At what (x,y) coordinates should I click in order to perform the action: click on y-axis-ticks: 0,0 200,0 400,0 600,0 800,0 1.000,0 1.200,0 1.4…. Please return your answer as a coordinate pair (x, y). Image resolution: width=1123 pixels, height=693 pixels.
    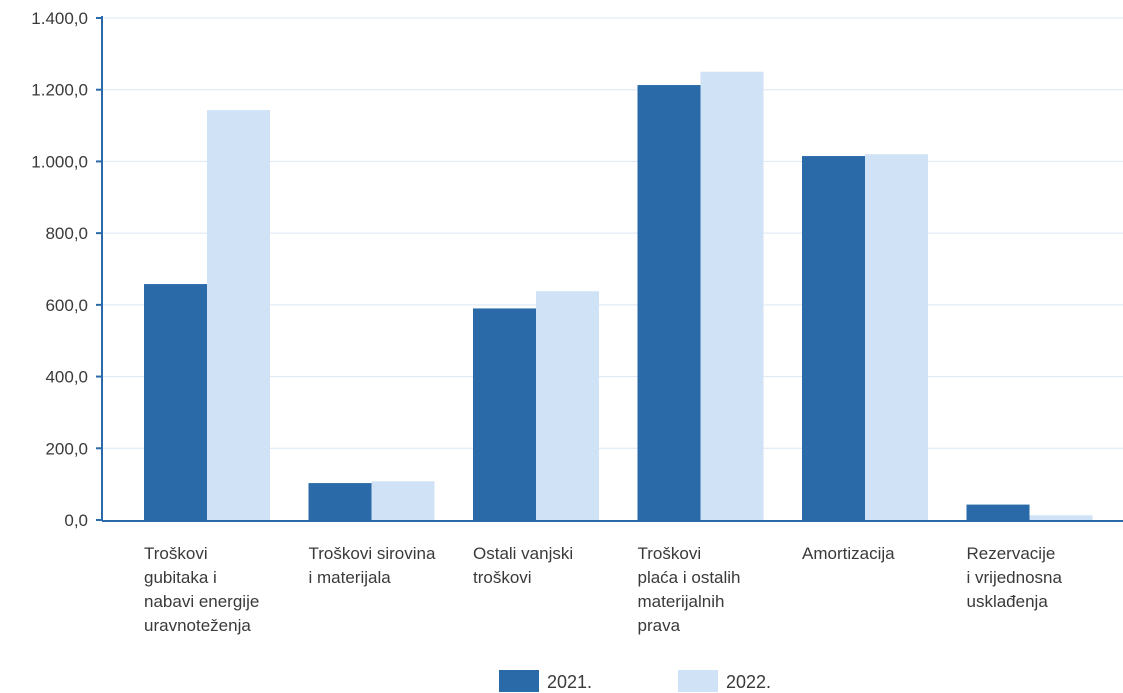
    Looking at the image, I should click on (66, 269).